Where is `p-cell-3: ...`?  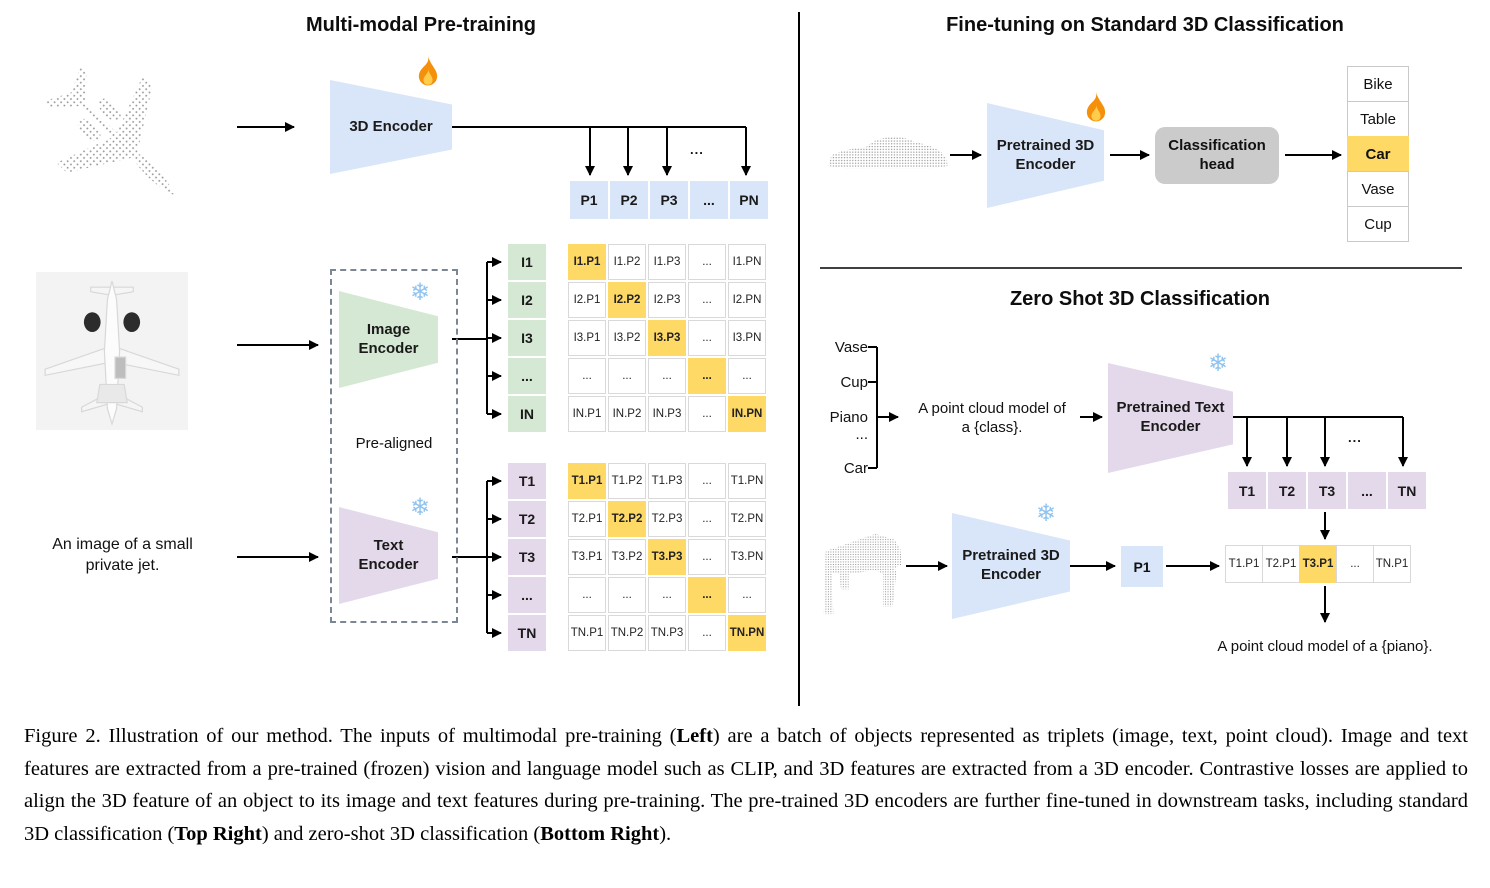
p-cell-3: ... is located at coordinates (709, 200).